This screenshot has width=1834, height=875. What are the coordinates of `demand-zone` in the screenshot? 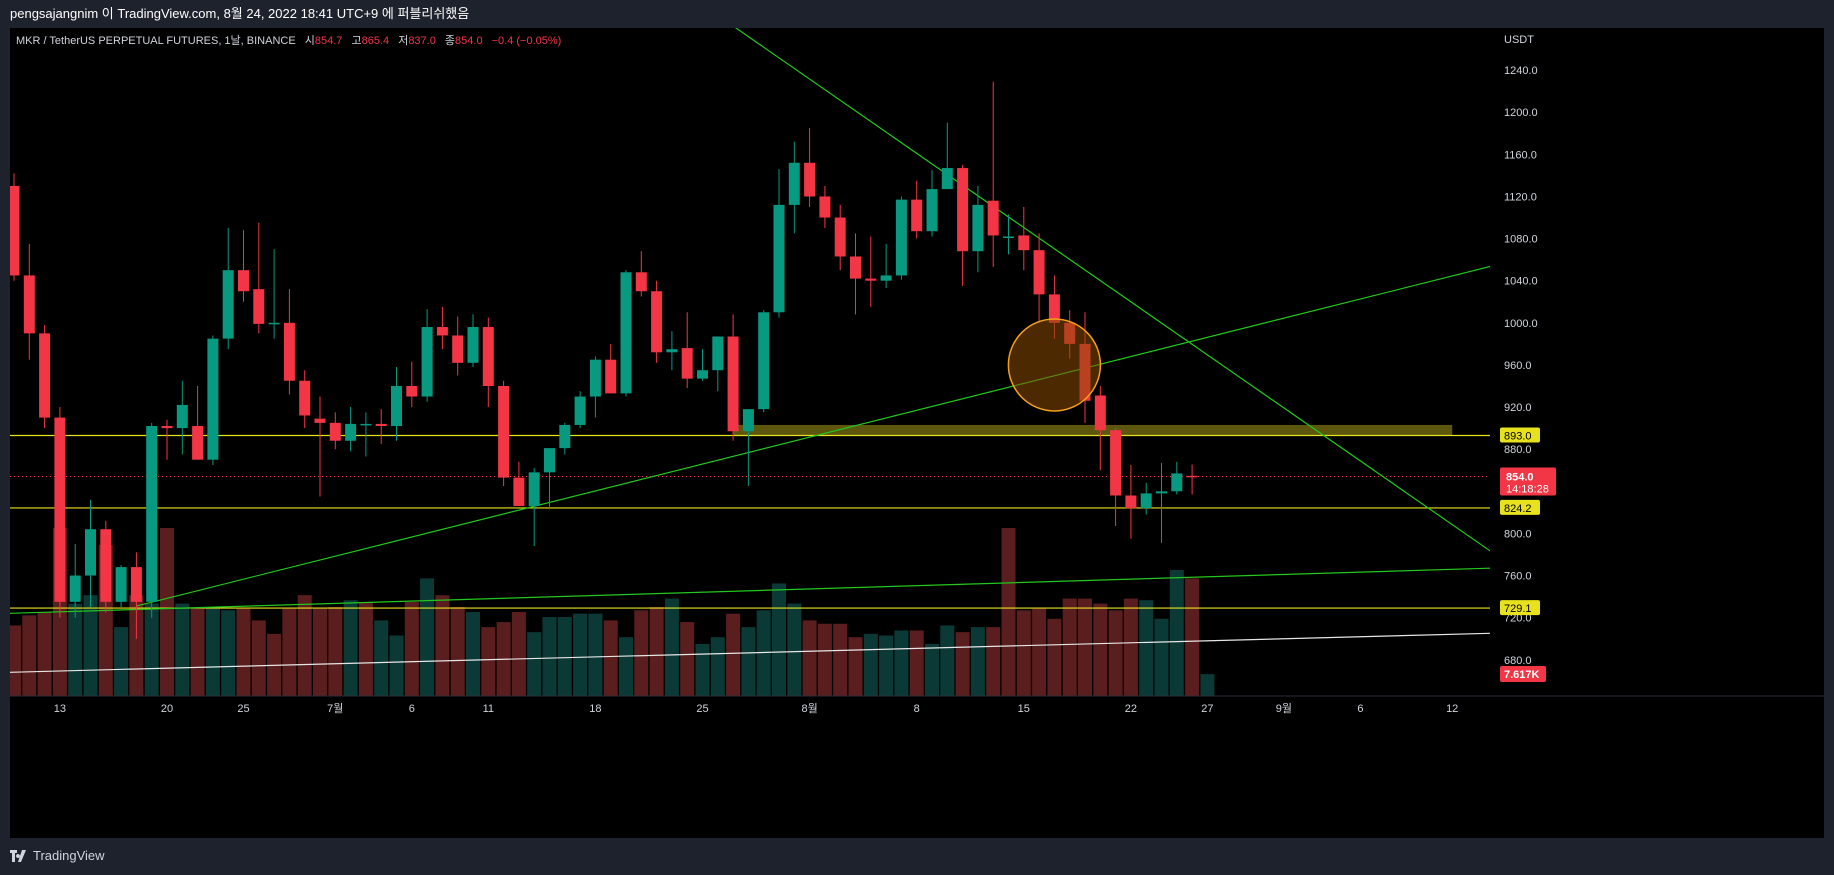 It's located at (1093, 430).